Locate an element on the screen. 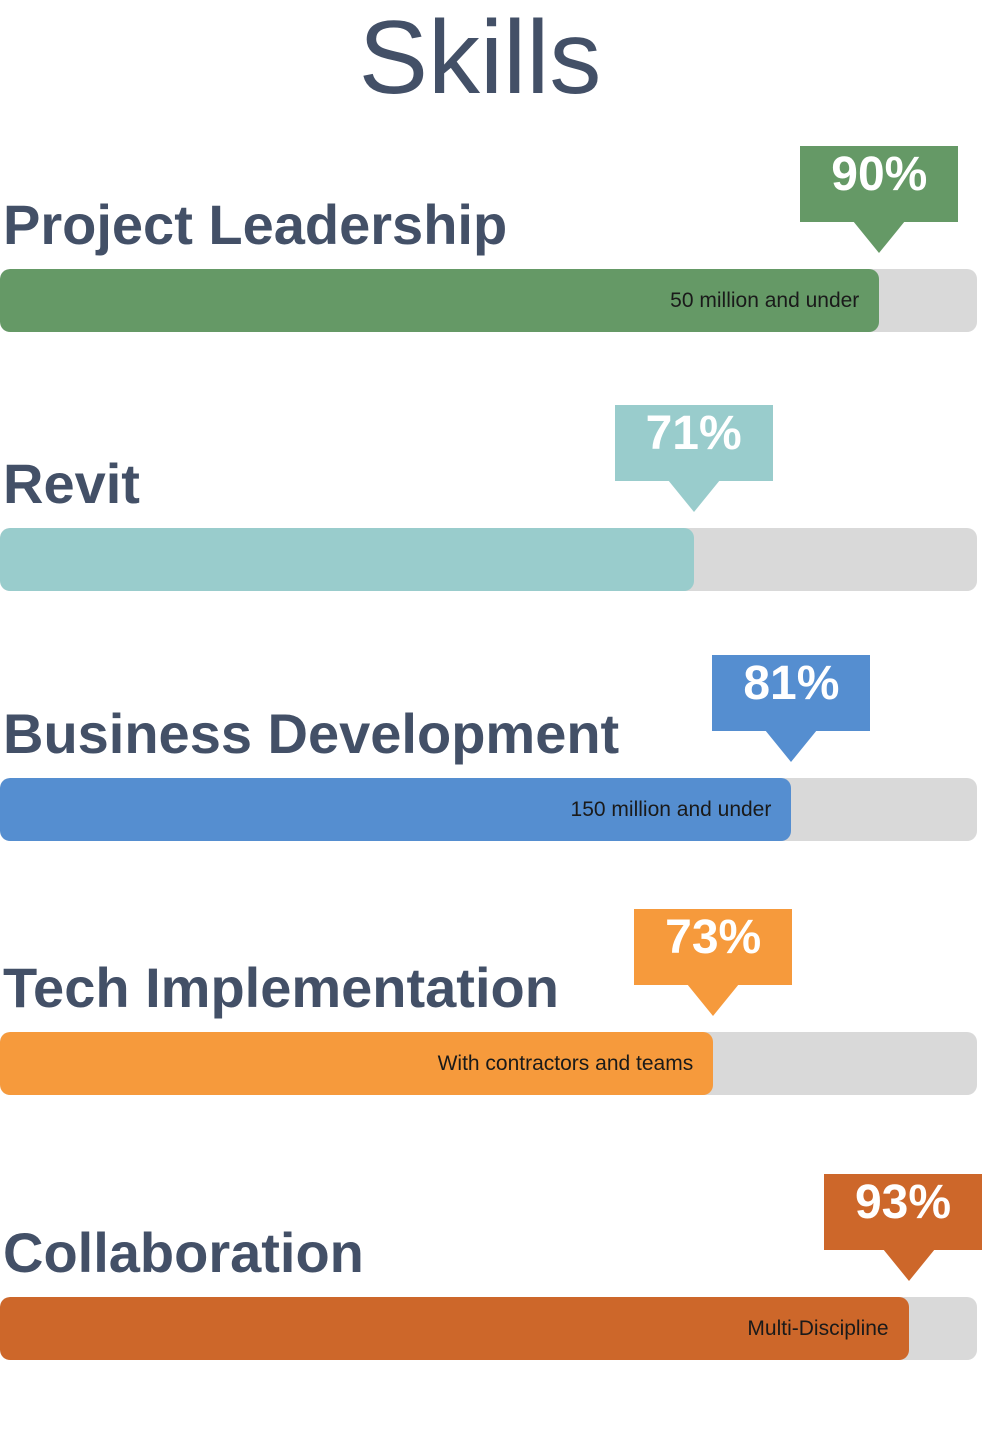 The image size is (985, 1433). bar-track: With contractors and teams is located at coordinates (488, 1063).